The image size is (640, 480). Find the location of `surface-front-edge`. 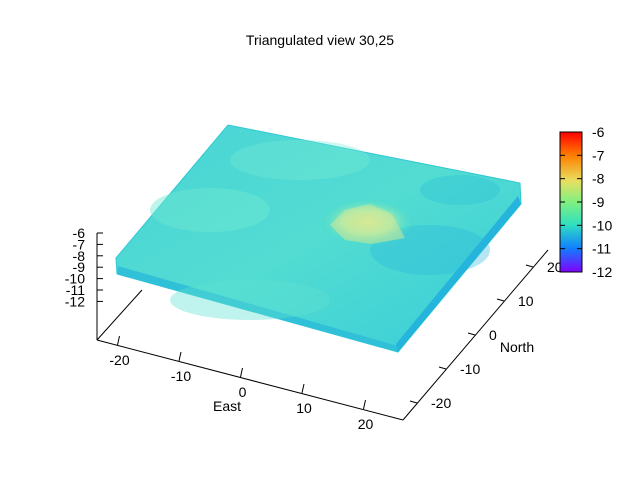

surface-front-edge is located at coordinates (257, 309).